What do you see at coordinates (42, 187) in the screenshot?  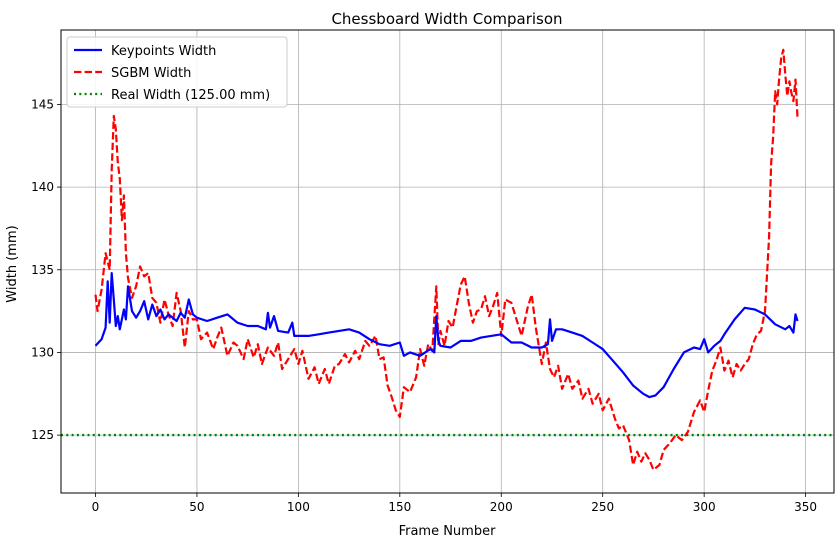 I see `y-tick-label: 140` at bounding box center [42, 187].